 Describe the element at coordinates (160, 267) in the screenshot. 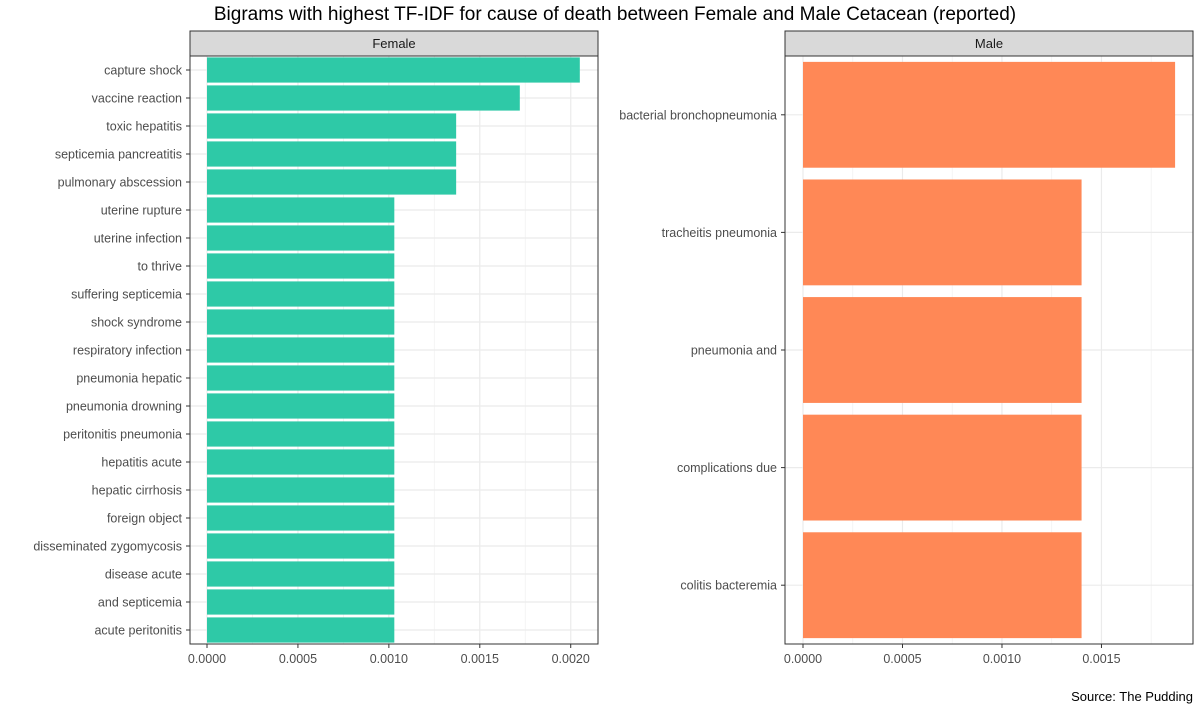

I see `category-label: to thrive` at that location.